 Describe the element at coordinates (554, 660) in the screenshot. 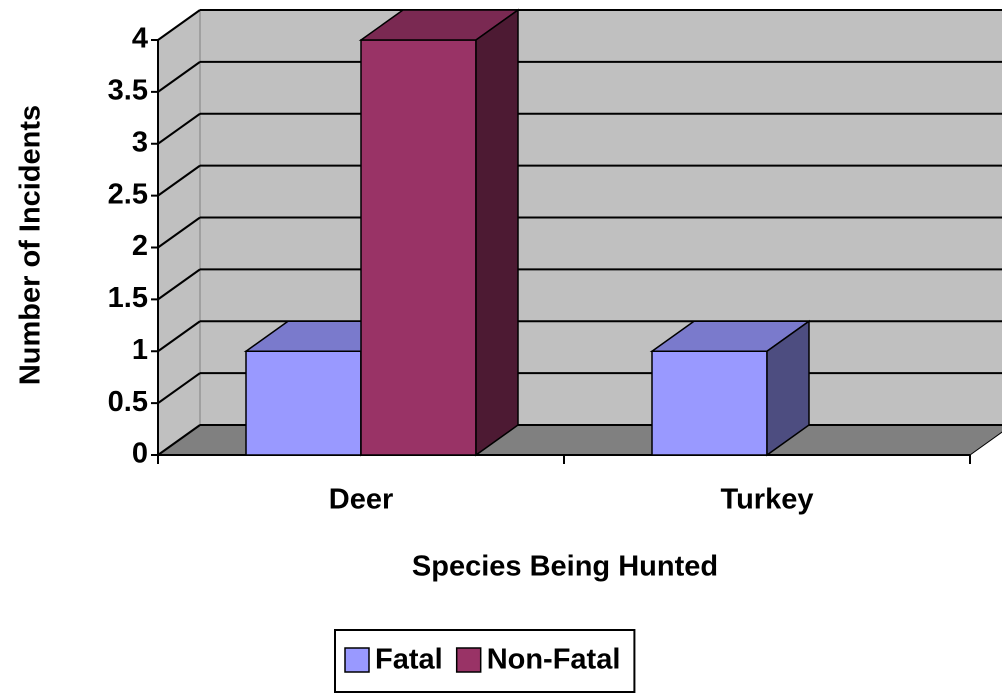

I see `legend-label: Non-Fatal` at that location.